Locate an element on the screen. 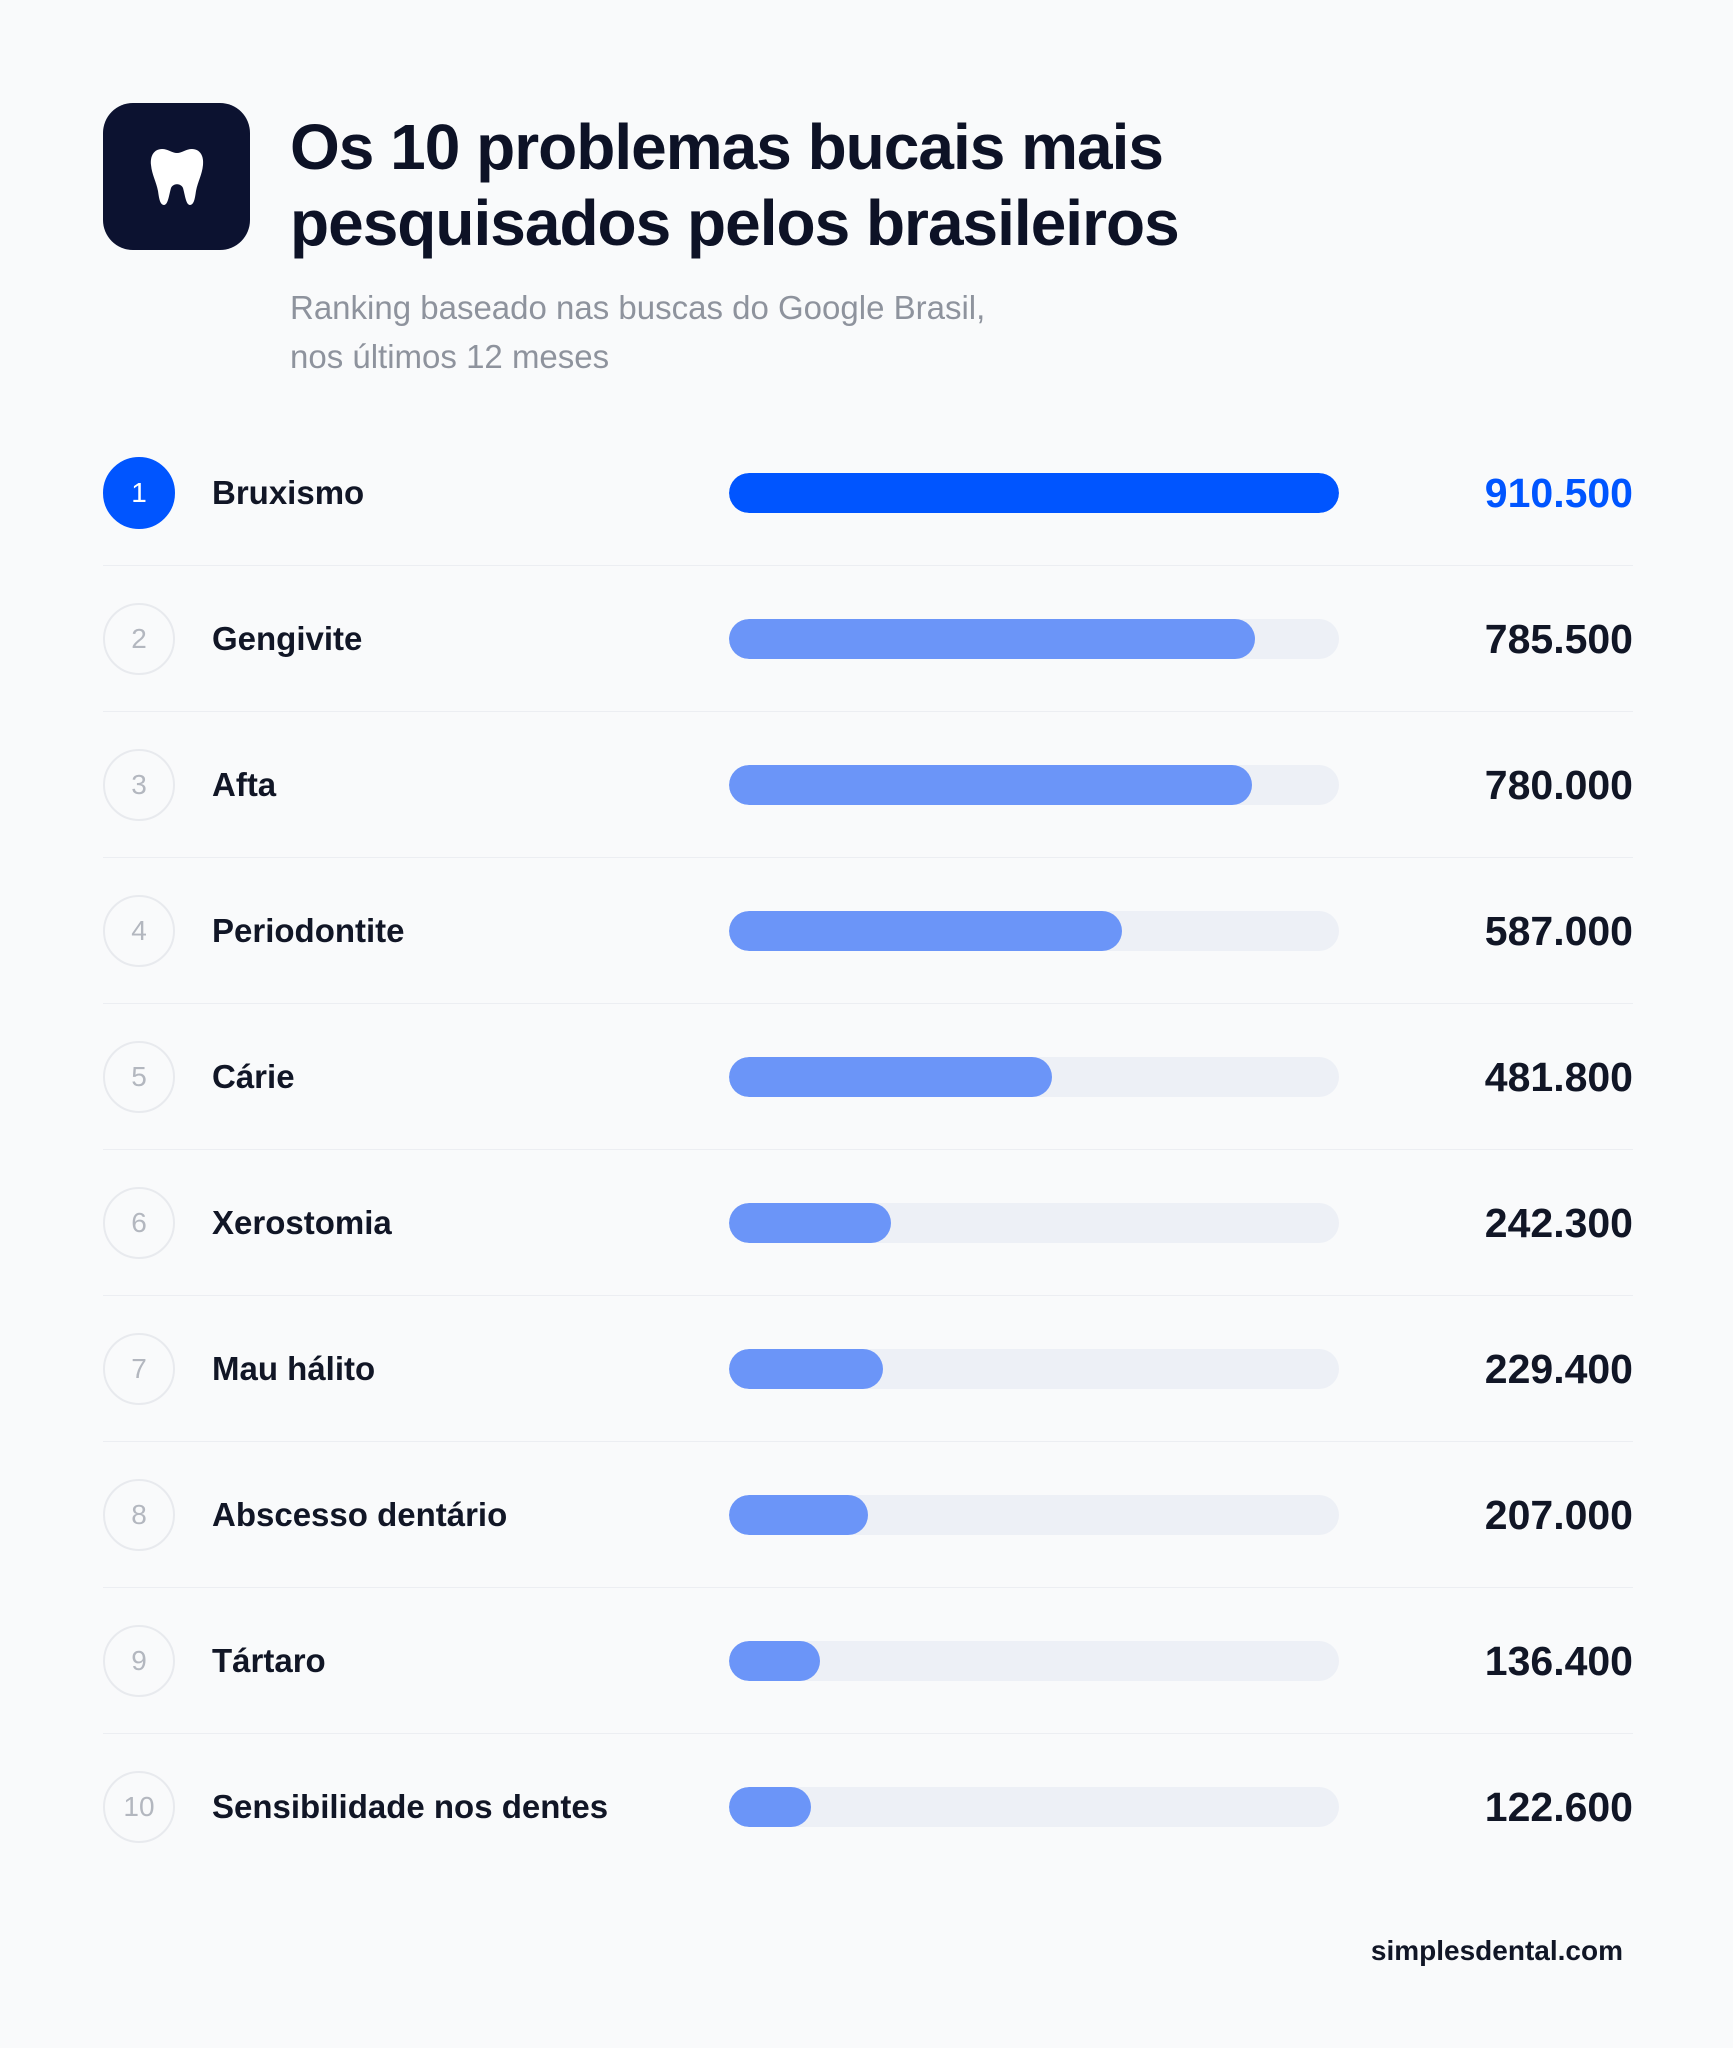  value-label: 481.800 is located at coordinates (1558, 1077).